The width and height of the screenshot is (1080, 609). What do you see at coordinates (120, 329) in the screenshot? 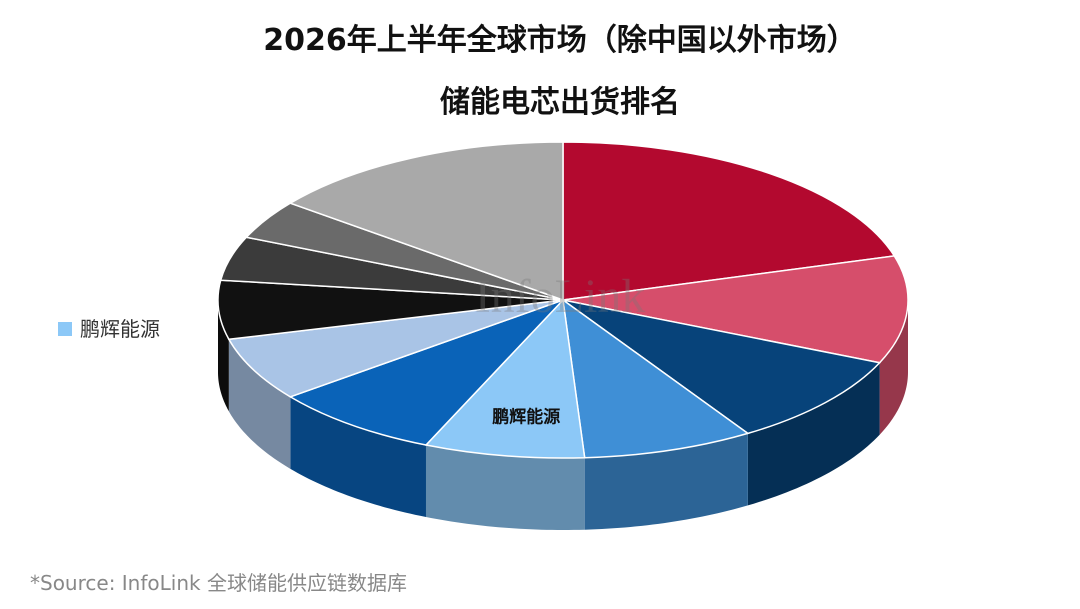
I see `legend-label: 鹏辉能源` at bounding box center [120, 329].